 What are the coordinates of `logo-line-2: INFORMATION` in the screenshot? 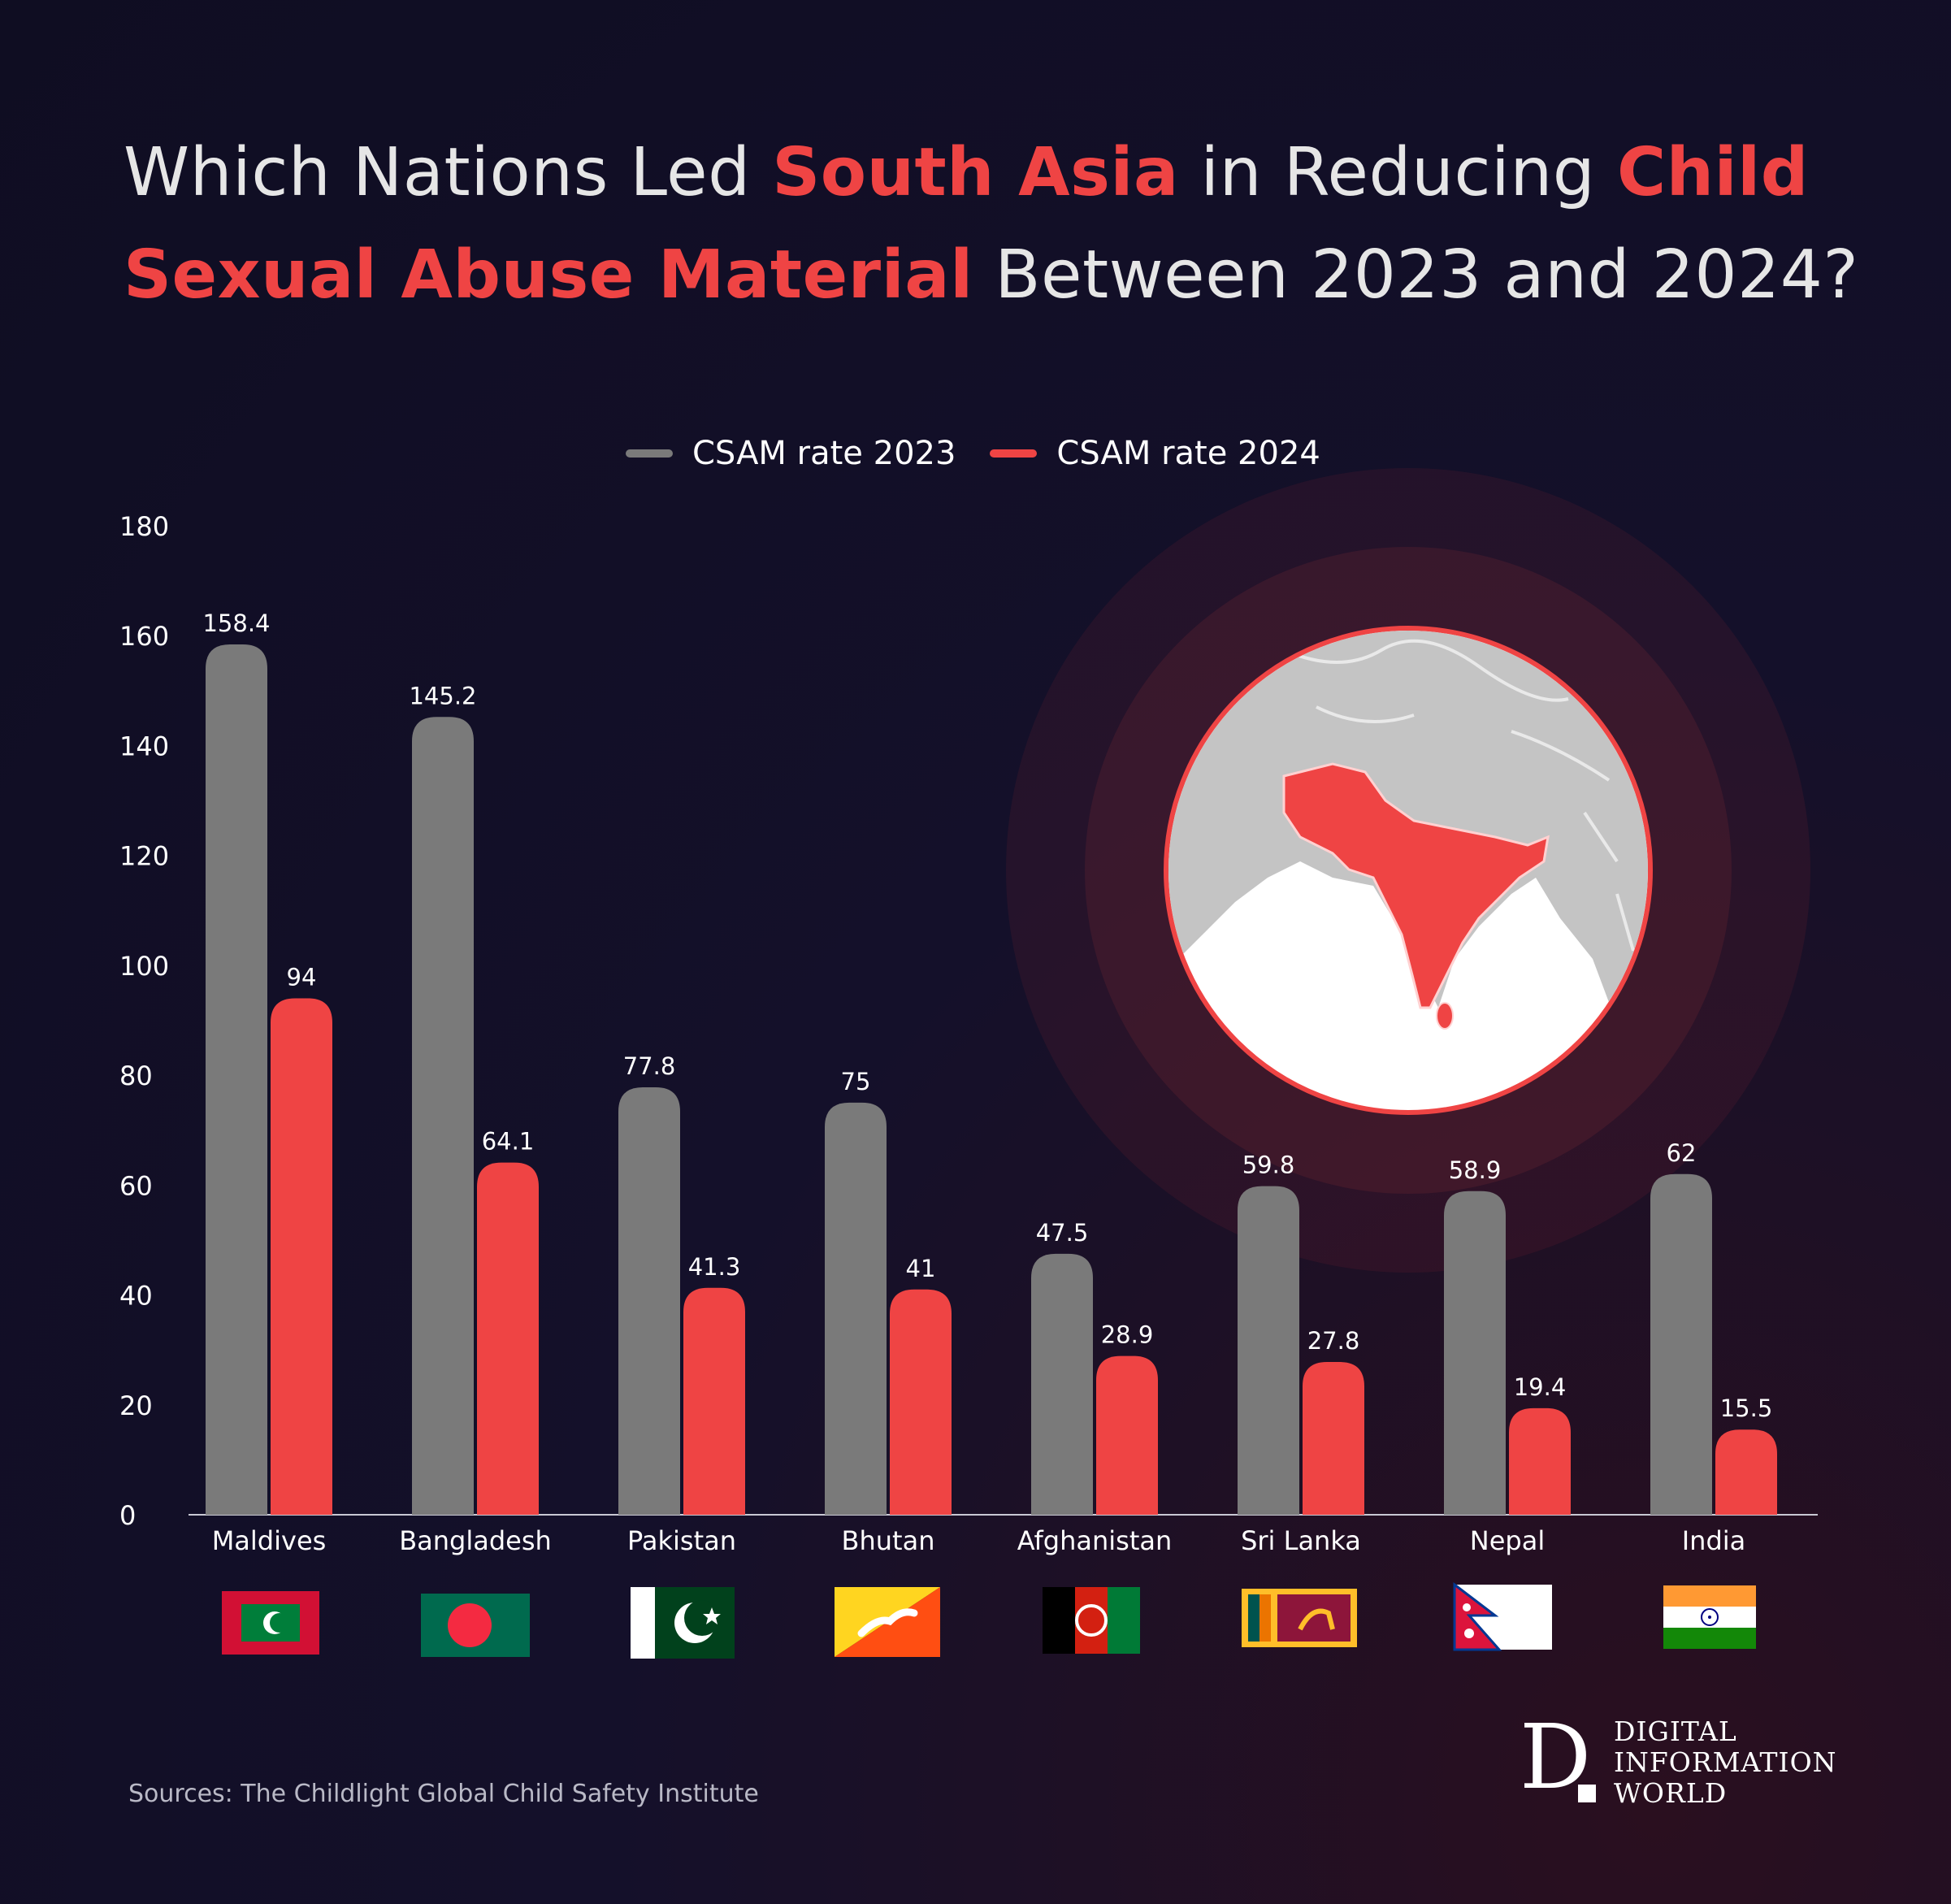 It's located at (1725, 1762).